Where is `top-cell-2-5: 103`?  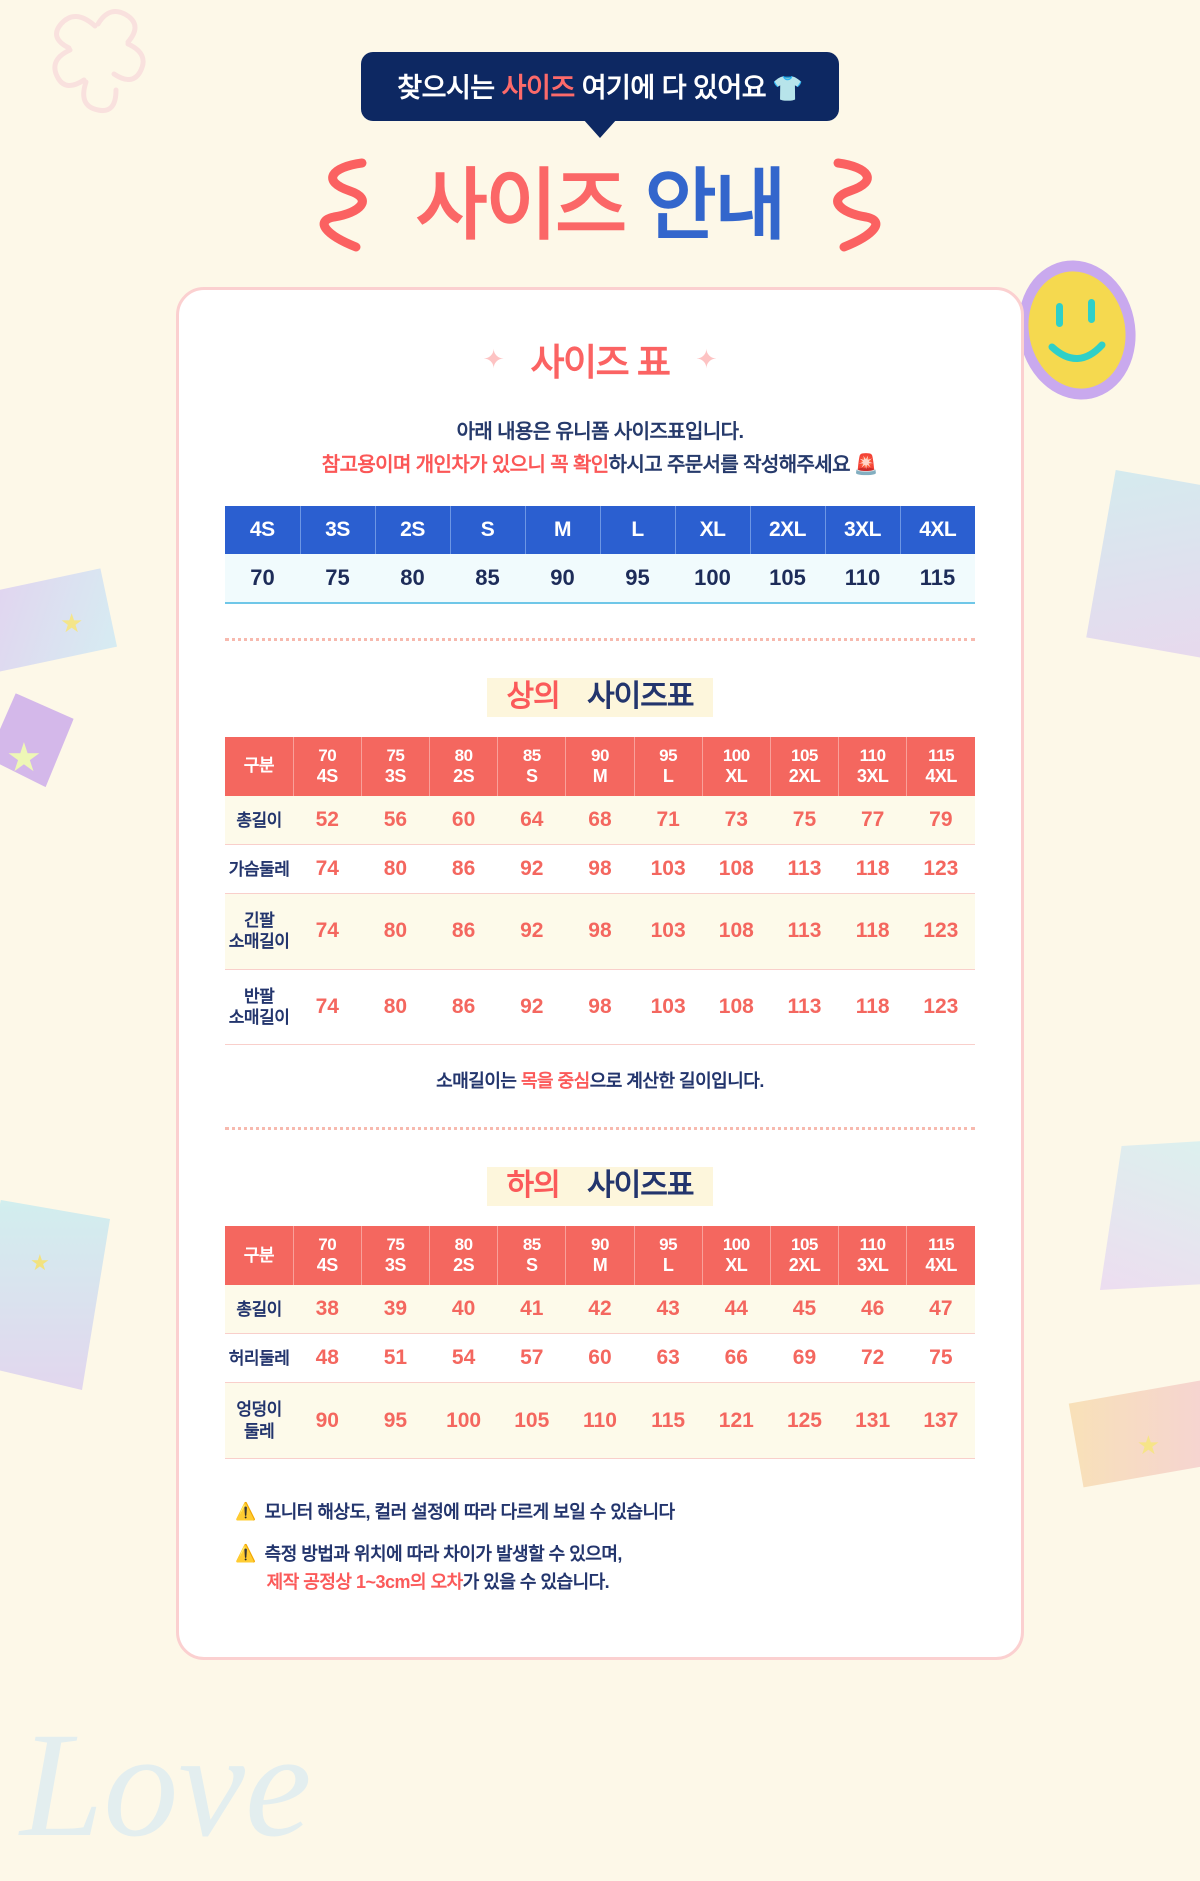
top-cell-2-5: 103 is located at coordinates (668, 931).